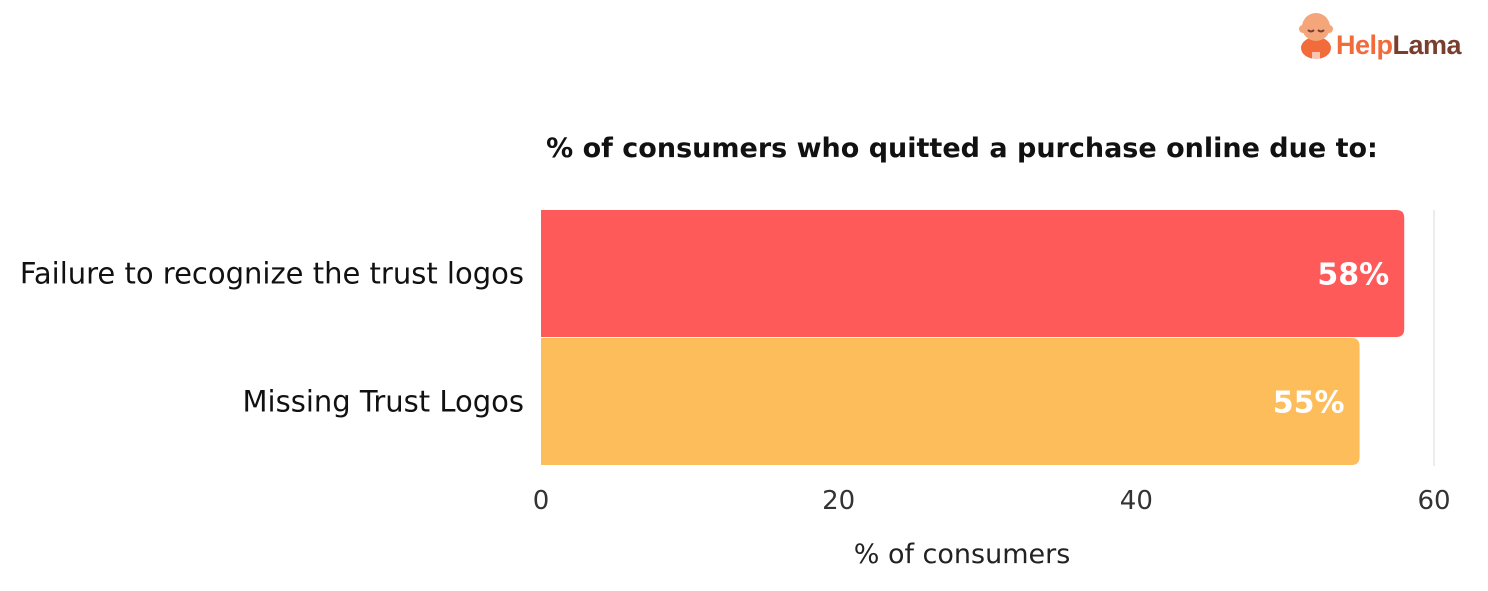 The image size is (1488, 591). What do you see at coordinates (1309, 403) in the screenshot?
I see `bar-data-label: 55%` at bounding box center [1309, 403].